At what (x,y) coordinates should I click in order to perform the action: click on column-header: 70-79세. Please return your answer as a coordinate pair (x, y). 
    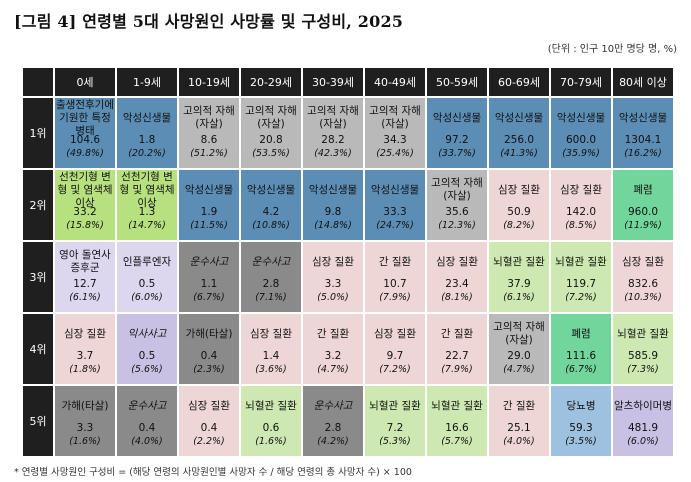
    Looking at the image, I should click on (581, 82).